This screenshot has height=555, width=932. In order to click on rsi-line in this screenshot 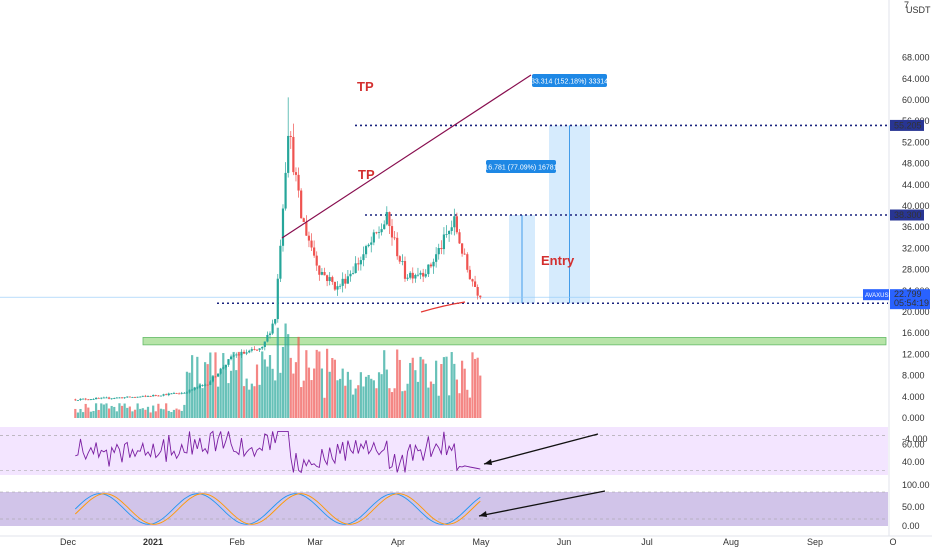, I will do `click(278, 452)`.